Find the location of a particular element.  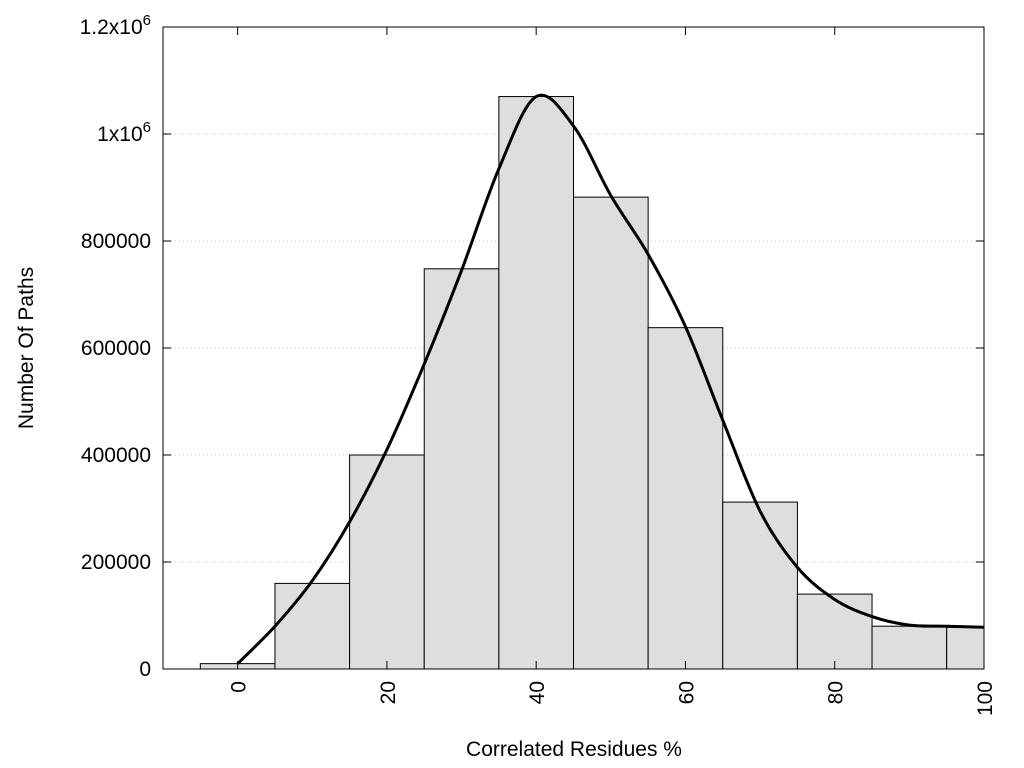

x-tick-label-1: 20 is located at coordinates (388, 692).